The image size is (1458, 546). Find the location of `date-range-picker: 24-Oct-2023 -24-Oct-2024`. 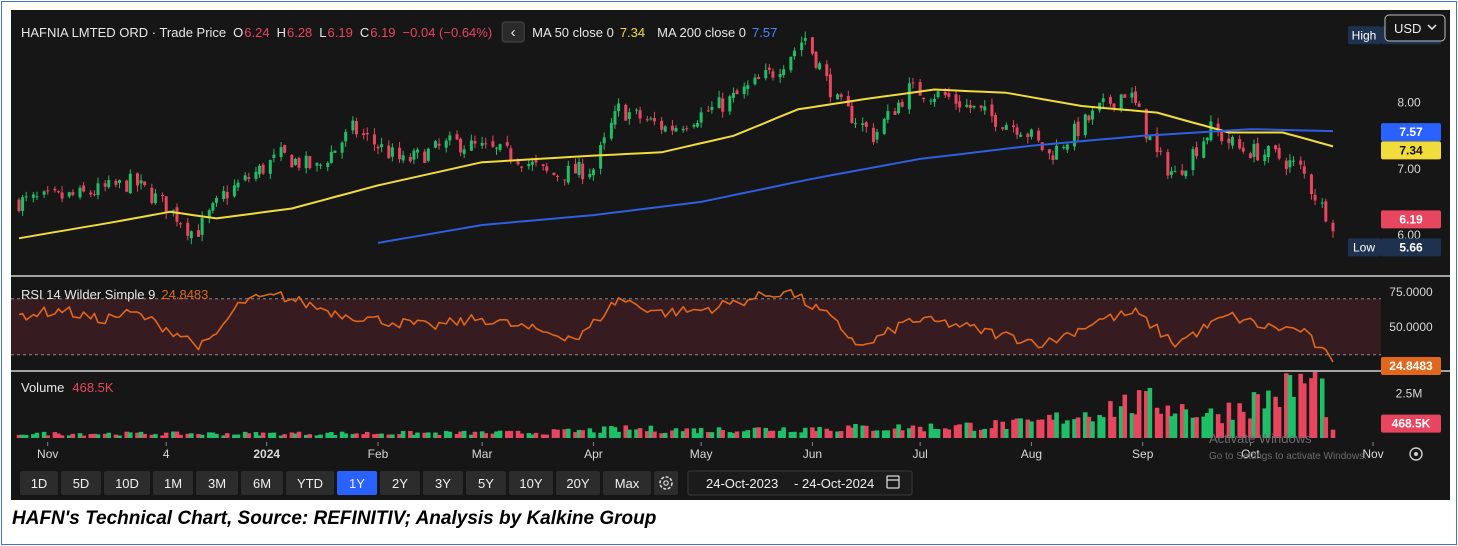

date-range-picker: 24-Oct-2023 -24-Oct-2024 is located at coordinates (800, 483).